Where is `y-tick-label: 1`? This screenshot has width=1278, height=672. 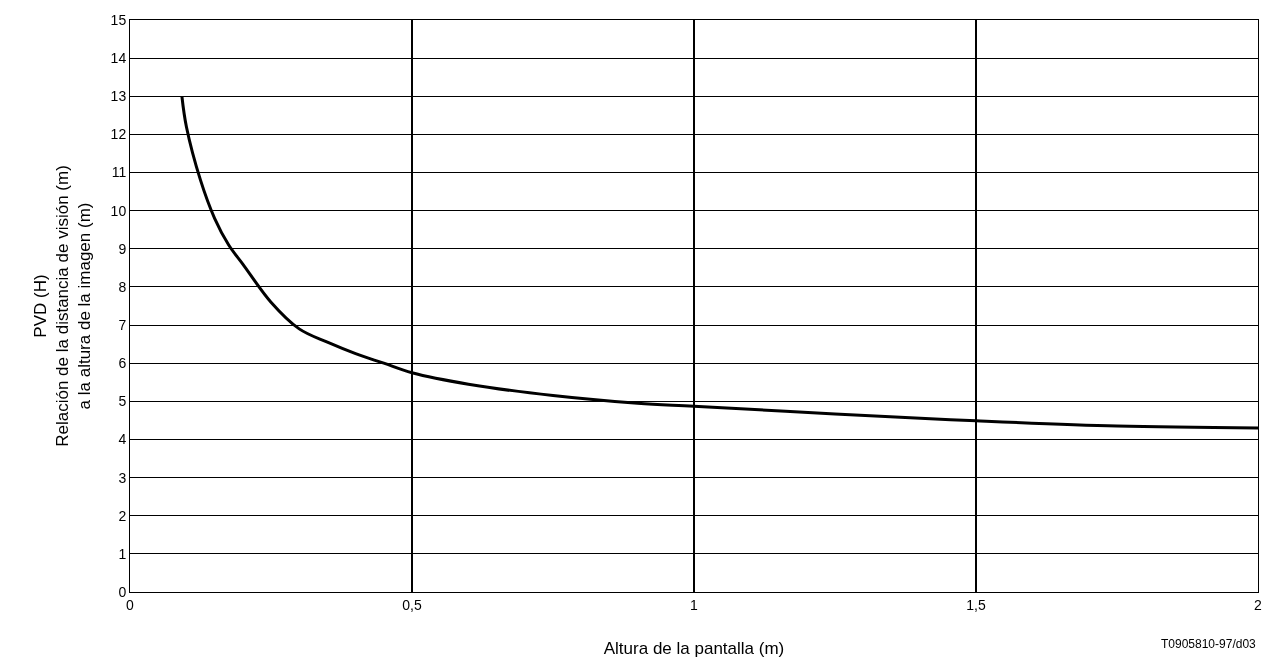
y-tick-label: 1 is located at coordinates (122, 553).